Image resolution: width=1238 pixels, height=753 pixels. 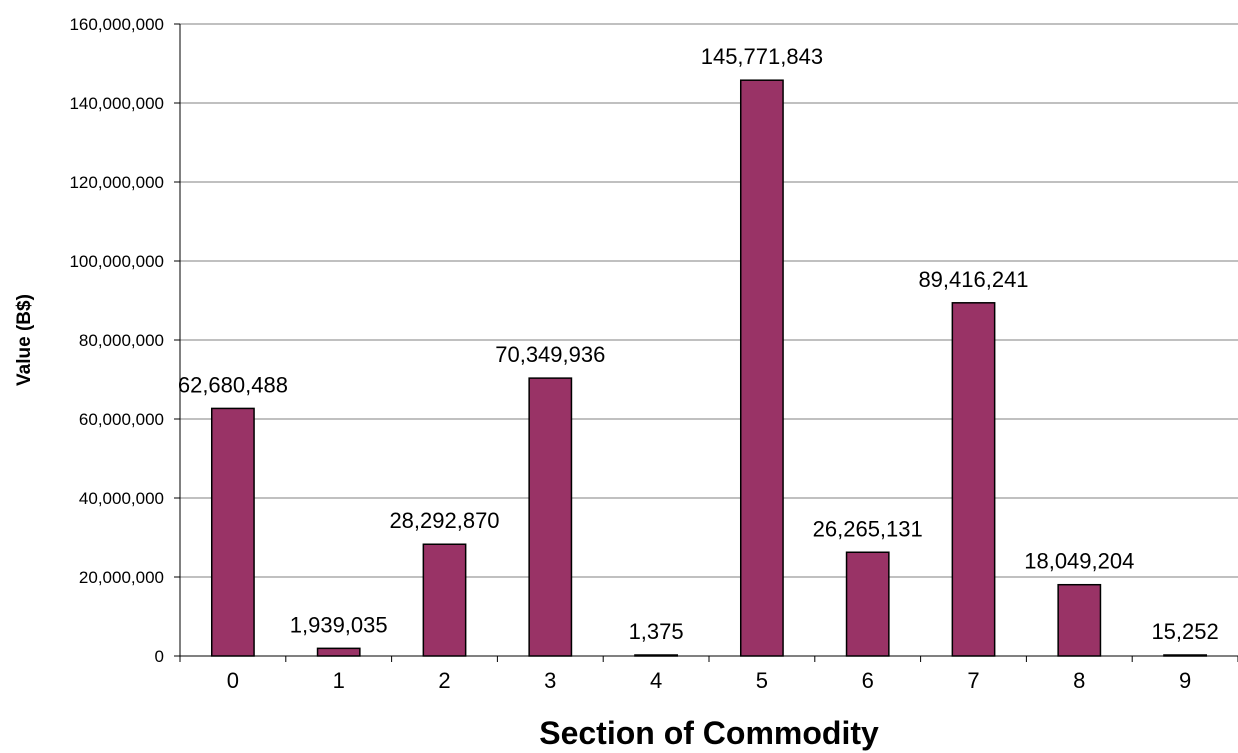 I want to click on x-axis-label: Section of Commodity, so click(x=709, y=733).